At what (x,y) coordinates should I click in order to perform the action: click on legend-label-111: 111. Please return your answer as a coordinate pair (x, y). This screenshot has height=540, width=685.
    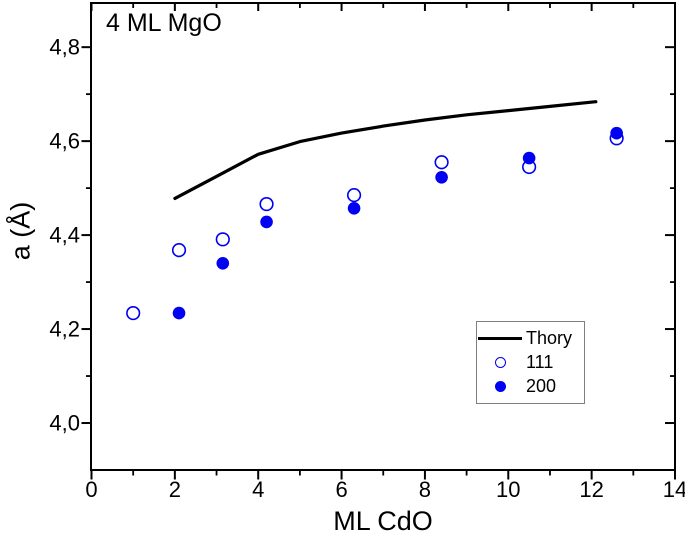
    Looking at the image, I should click on (540, 361).